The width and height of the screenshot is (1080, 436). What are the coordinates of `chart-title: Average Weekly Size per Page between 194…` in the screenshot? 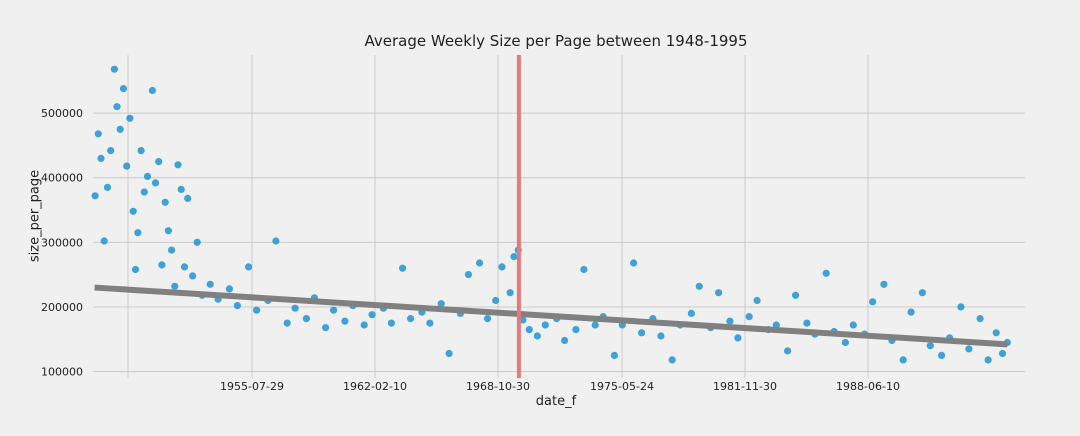 It's located at (556, 41).